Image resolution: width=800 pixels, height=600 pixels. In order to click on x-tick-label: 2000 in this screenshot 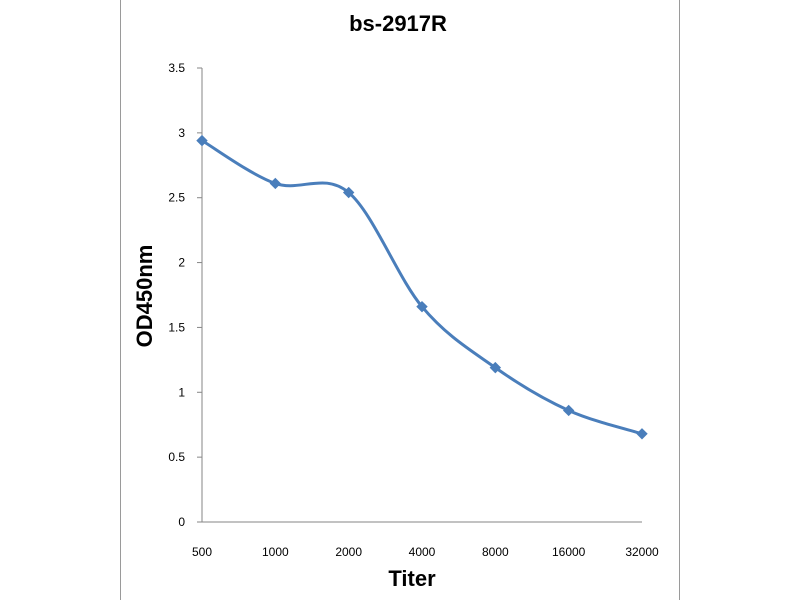, I will do `click(348, 552)`.